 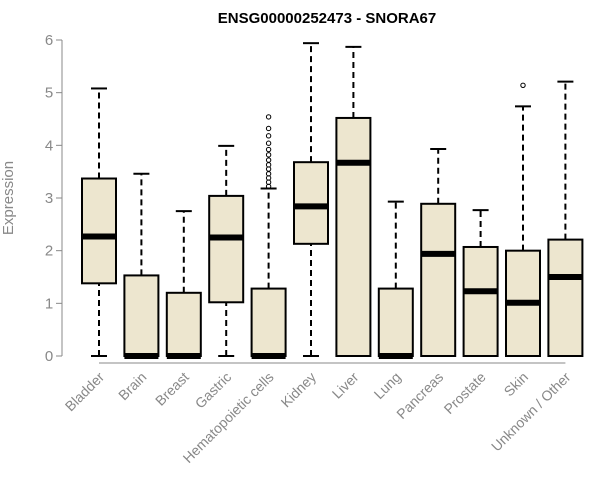 I want to click on box-bladder, so click(x=99, y=222).